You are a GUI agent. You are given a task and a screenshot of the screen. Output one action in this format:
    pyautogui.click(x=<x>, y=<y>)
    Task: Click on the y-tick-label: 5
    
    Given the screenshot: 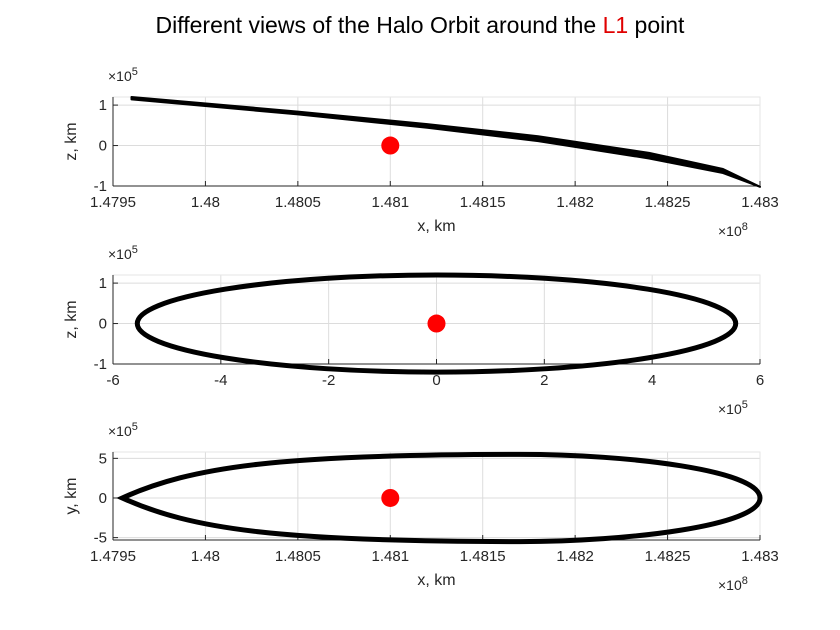 What is the action you would take?
    pyautogui.click(x=103, y=458)
    